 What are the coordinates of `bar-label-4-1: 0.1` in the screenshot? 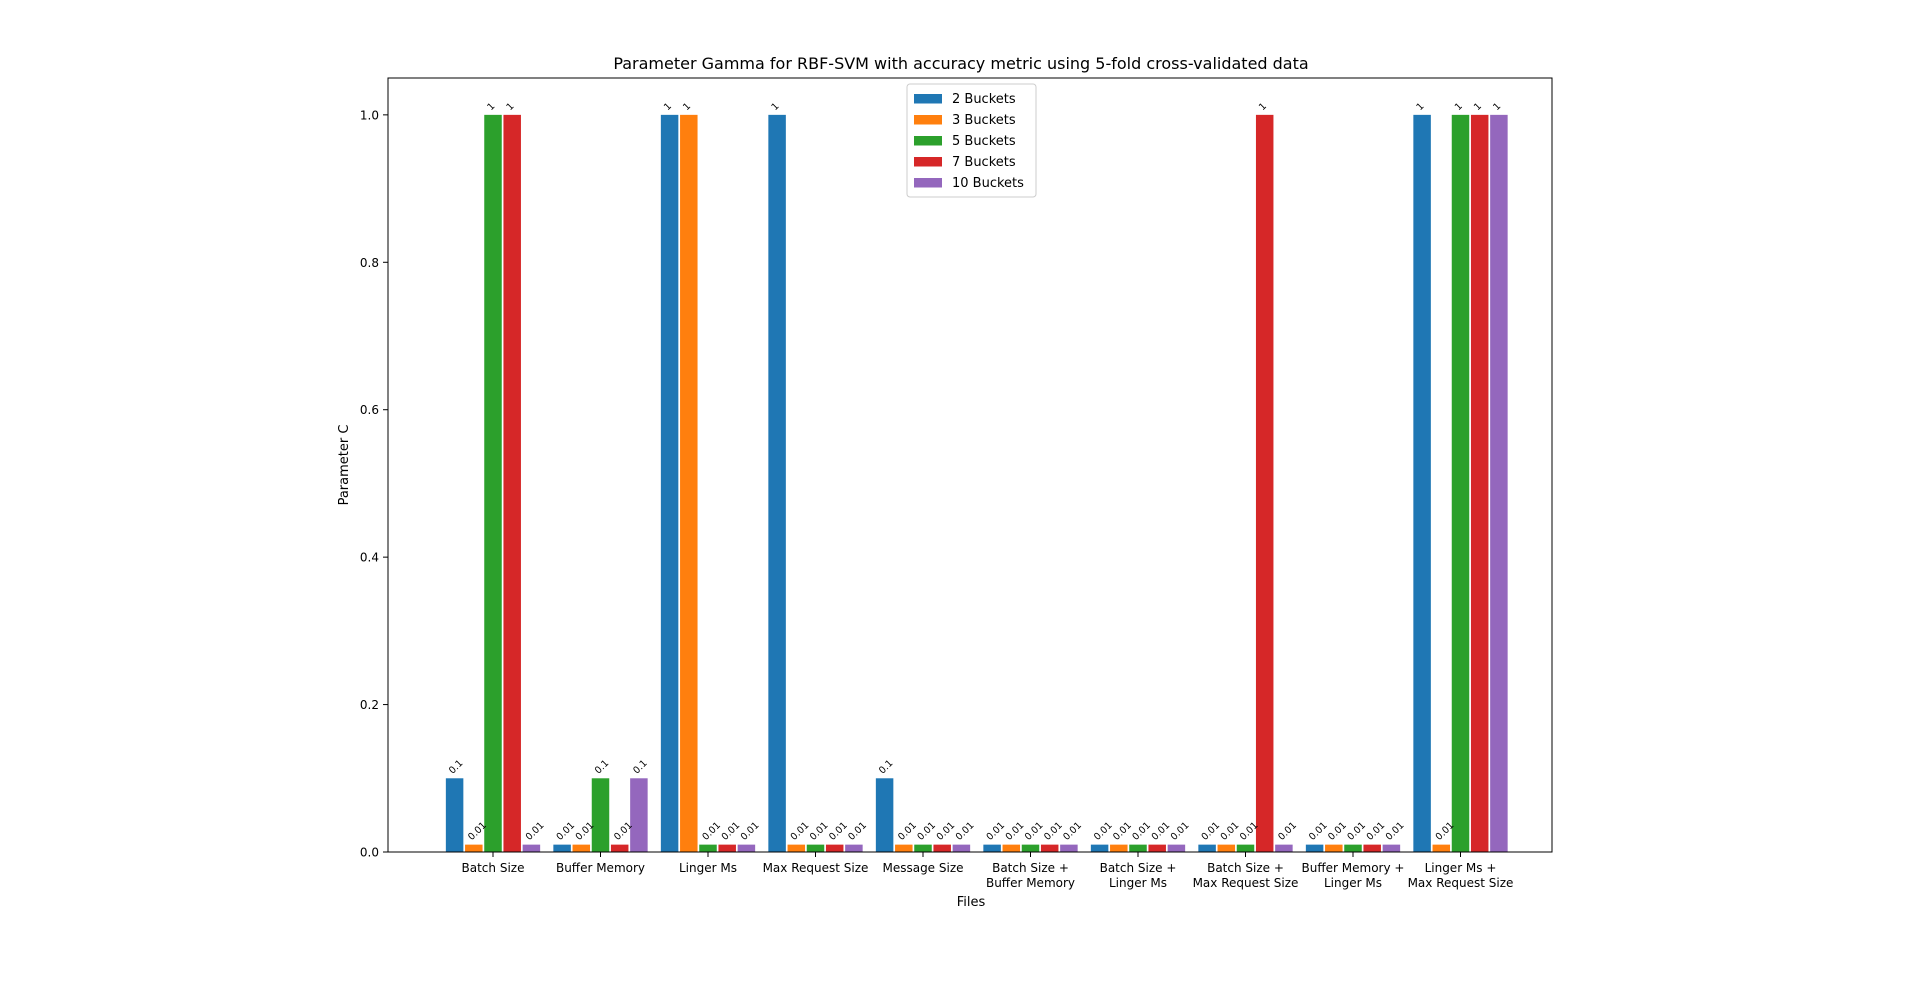 It's located at (640, 767).